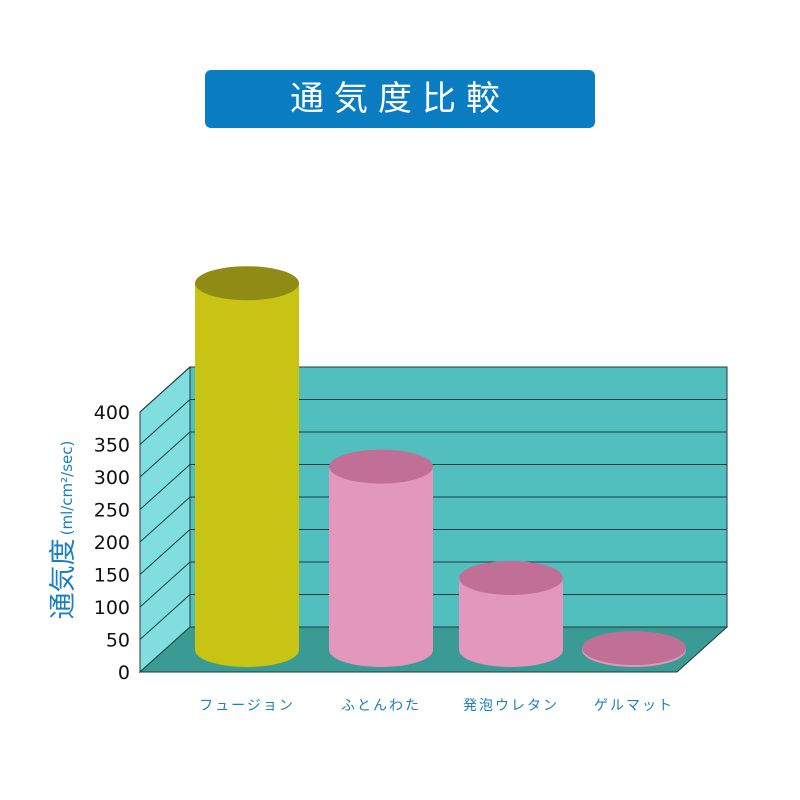 The height and width of the screenshot is (800, 800). Describe the element at coordinates (511, 706) in the screenshot. I see `x-tick-label: 発泡ウレタン` at that location.